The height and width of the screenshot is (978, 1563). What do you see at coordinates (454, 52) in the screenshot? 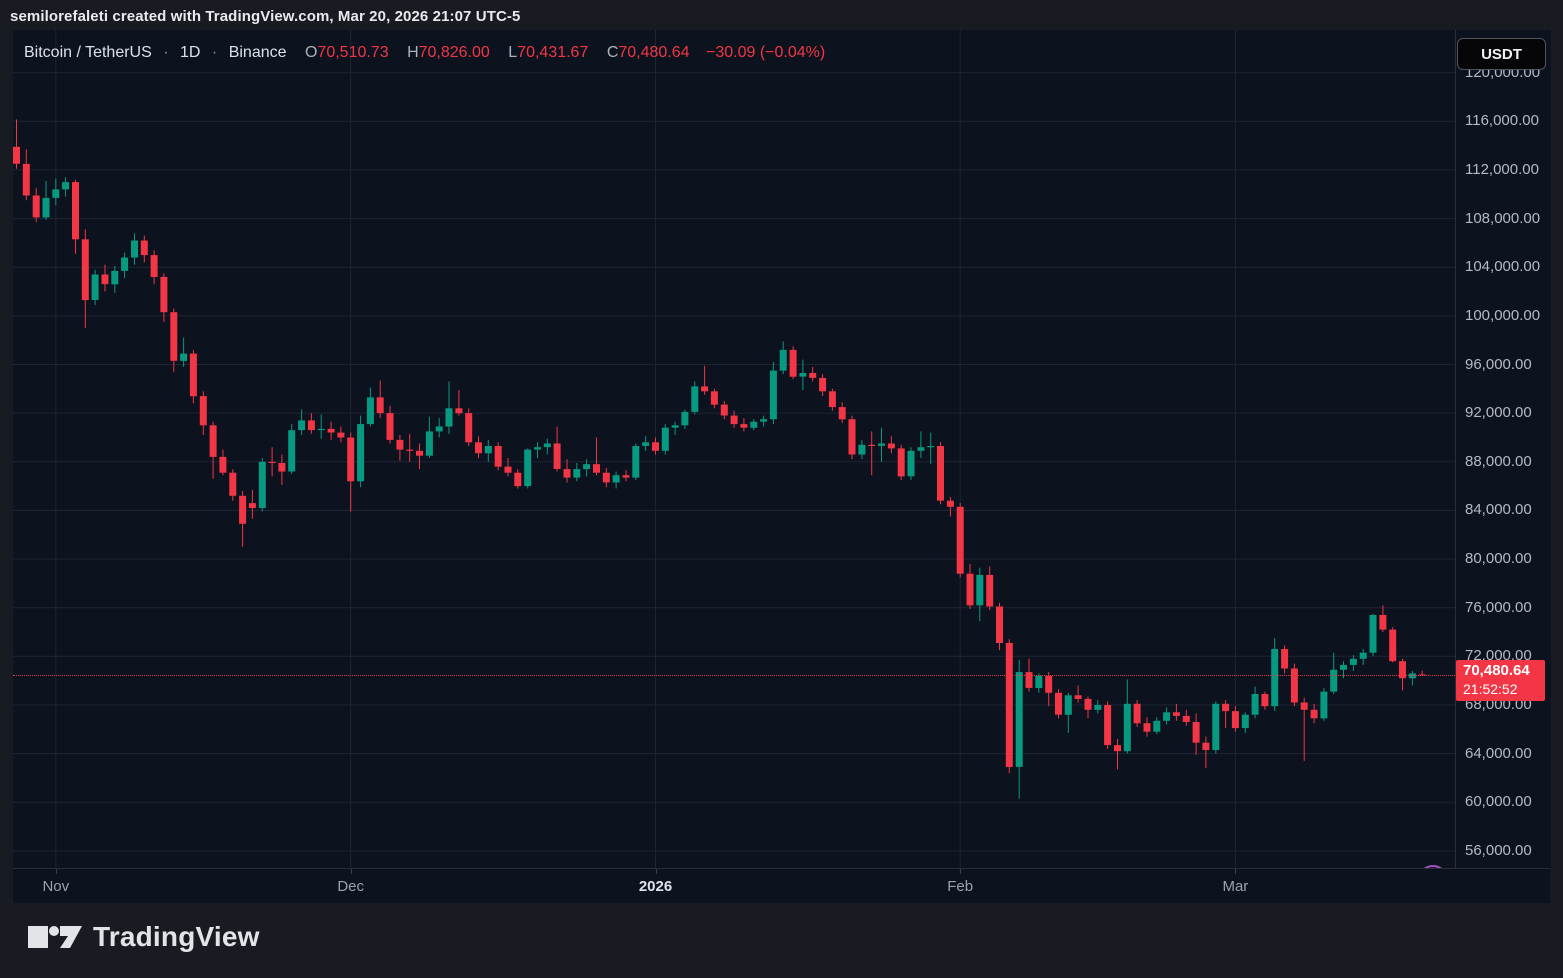
I see `high-value: 70,826.00` at bounding box center [454, 52].